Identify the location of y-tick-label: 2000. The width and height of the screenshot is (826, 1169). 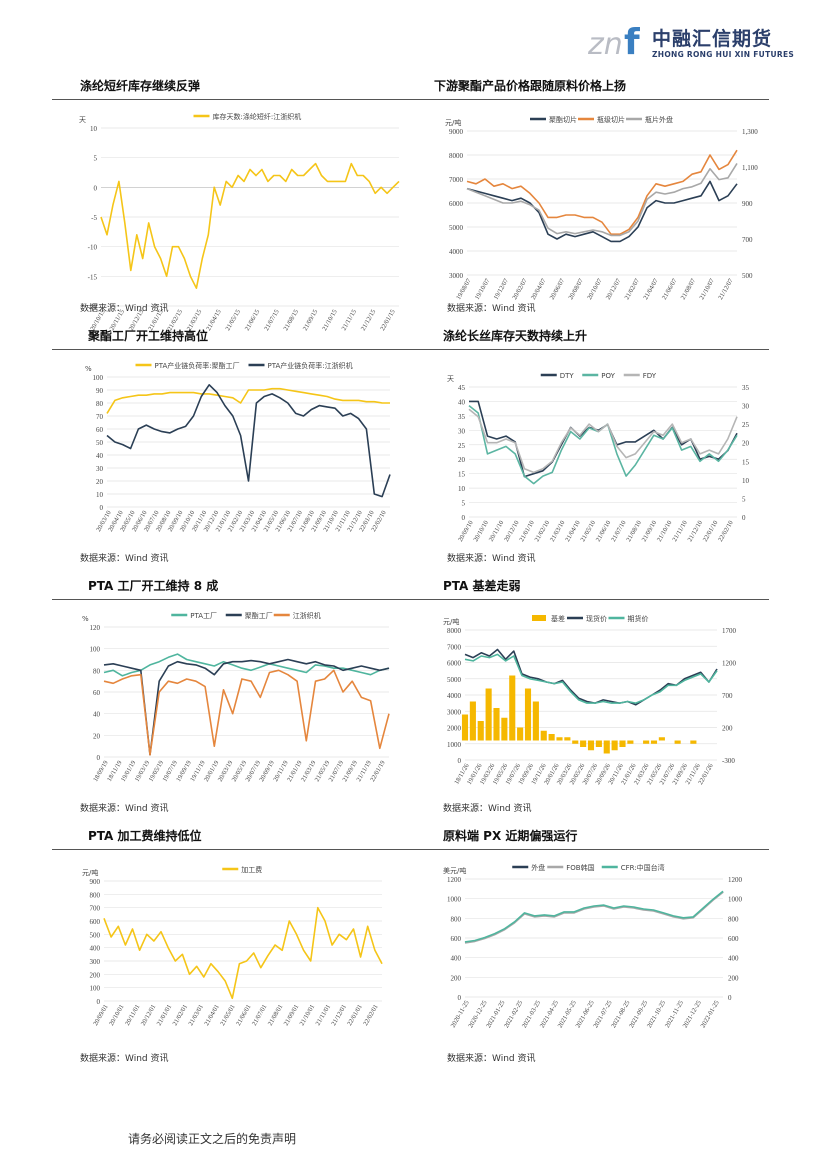
(454, 729).